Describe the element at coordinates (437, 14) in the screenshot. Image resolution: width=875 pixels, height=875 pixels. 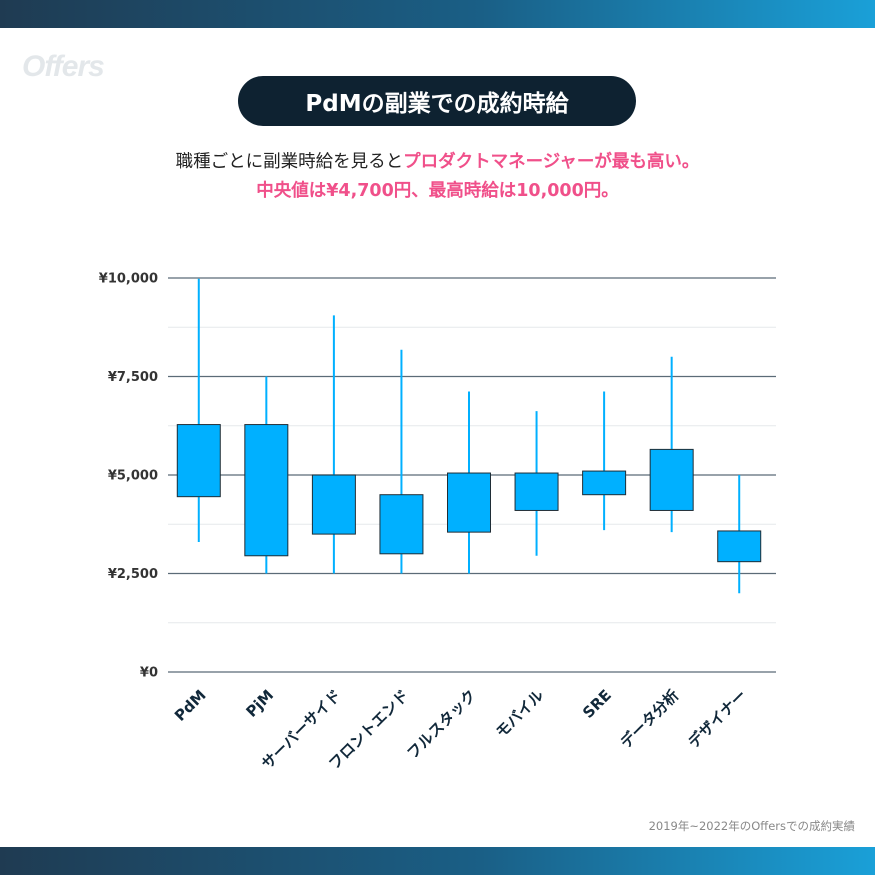
I see `top-band` at that location.